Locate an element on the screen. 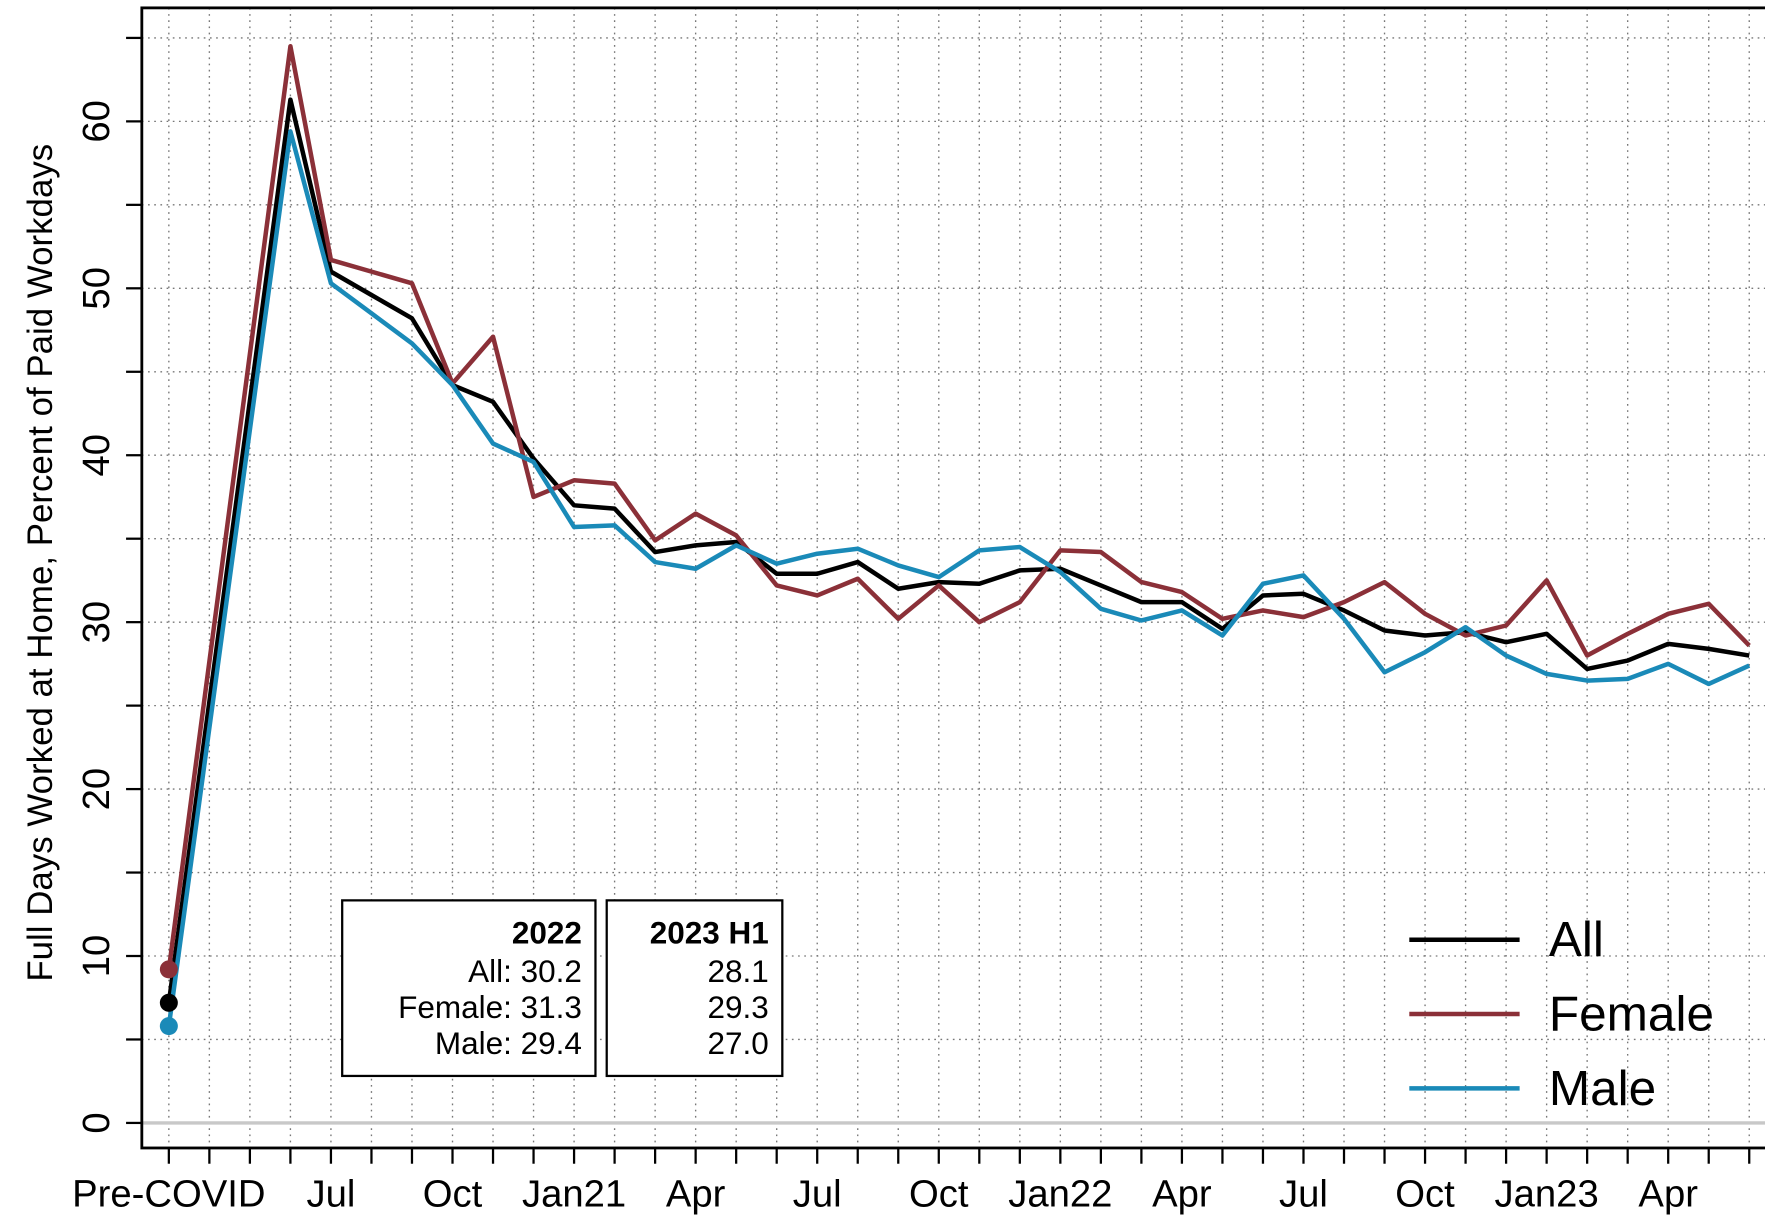  inset-header: 2022 is located at coordinates (547, 933).